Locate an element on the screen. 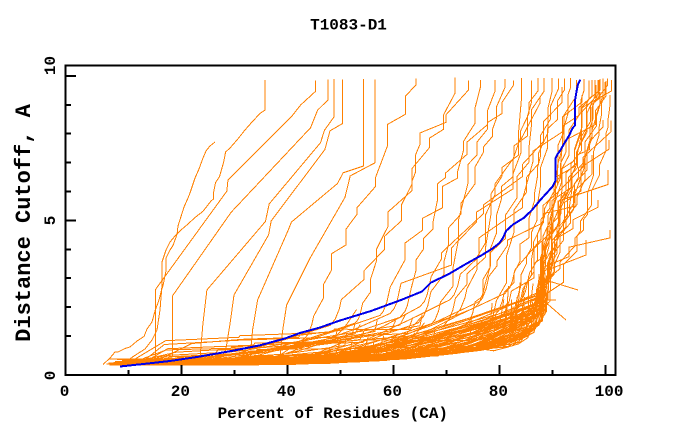  svg-text: 60 is located at coordinates (392, 392).